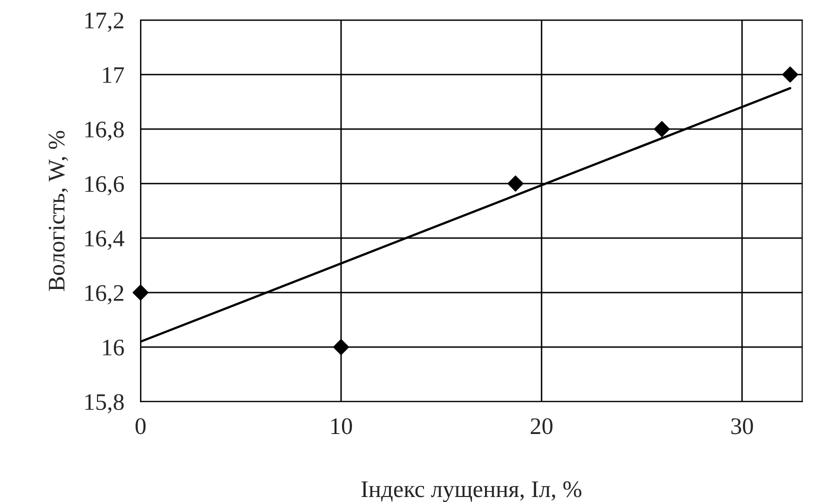 This screenshot has width=827, height=502. Describe the element at coordinates (104, 186) in the screenshot. I see `y-tick-label: 16,6` at that location.